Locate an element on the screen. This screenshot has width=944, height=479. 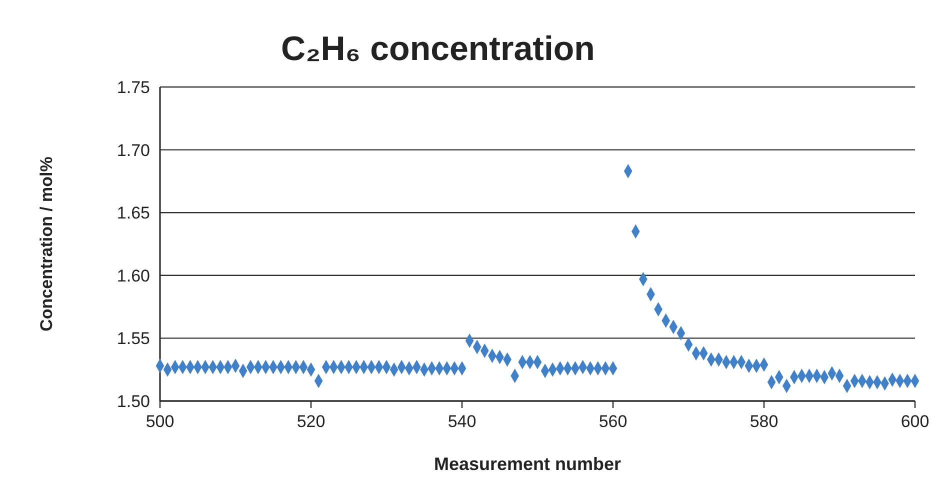
y-tick-label: 1.60 is located at coordinates (133, 276).